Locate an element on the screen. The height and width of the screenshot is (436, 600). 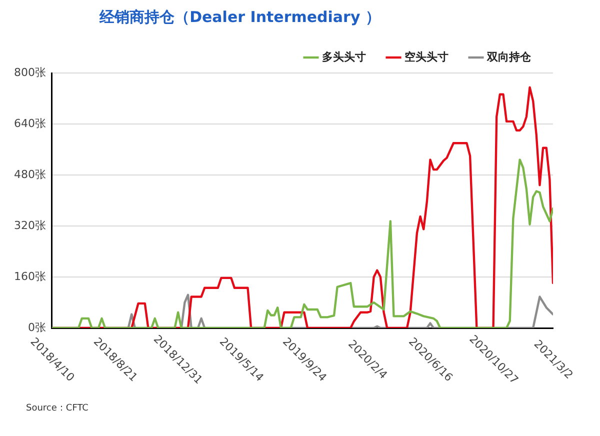
y-tick-label: 640张 is located at coordinates (30, 123).